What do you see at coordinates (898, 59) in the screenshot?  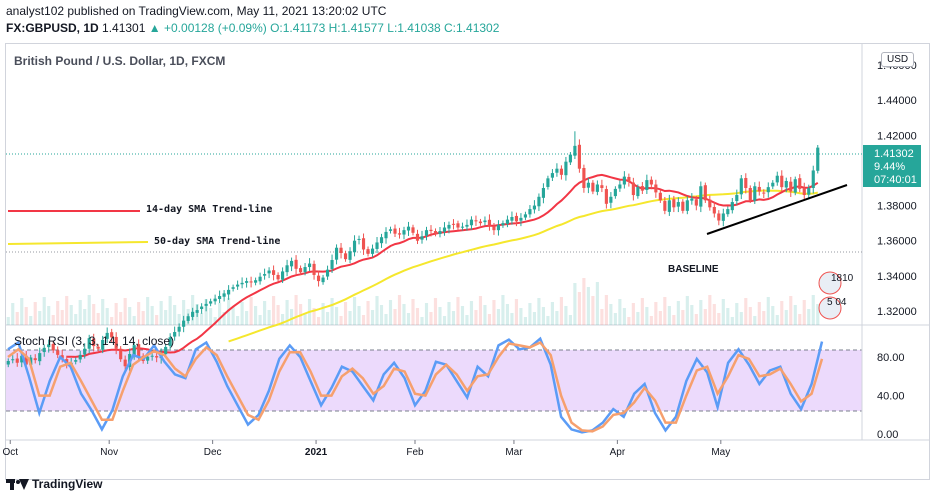 I see `currency-button: USD` at bounding box center [898, 59].